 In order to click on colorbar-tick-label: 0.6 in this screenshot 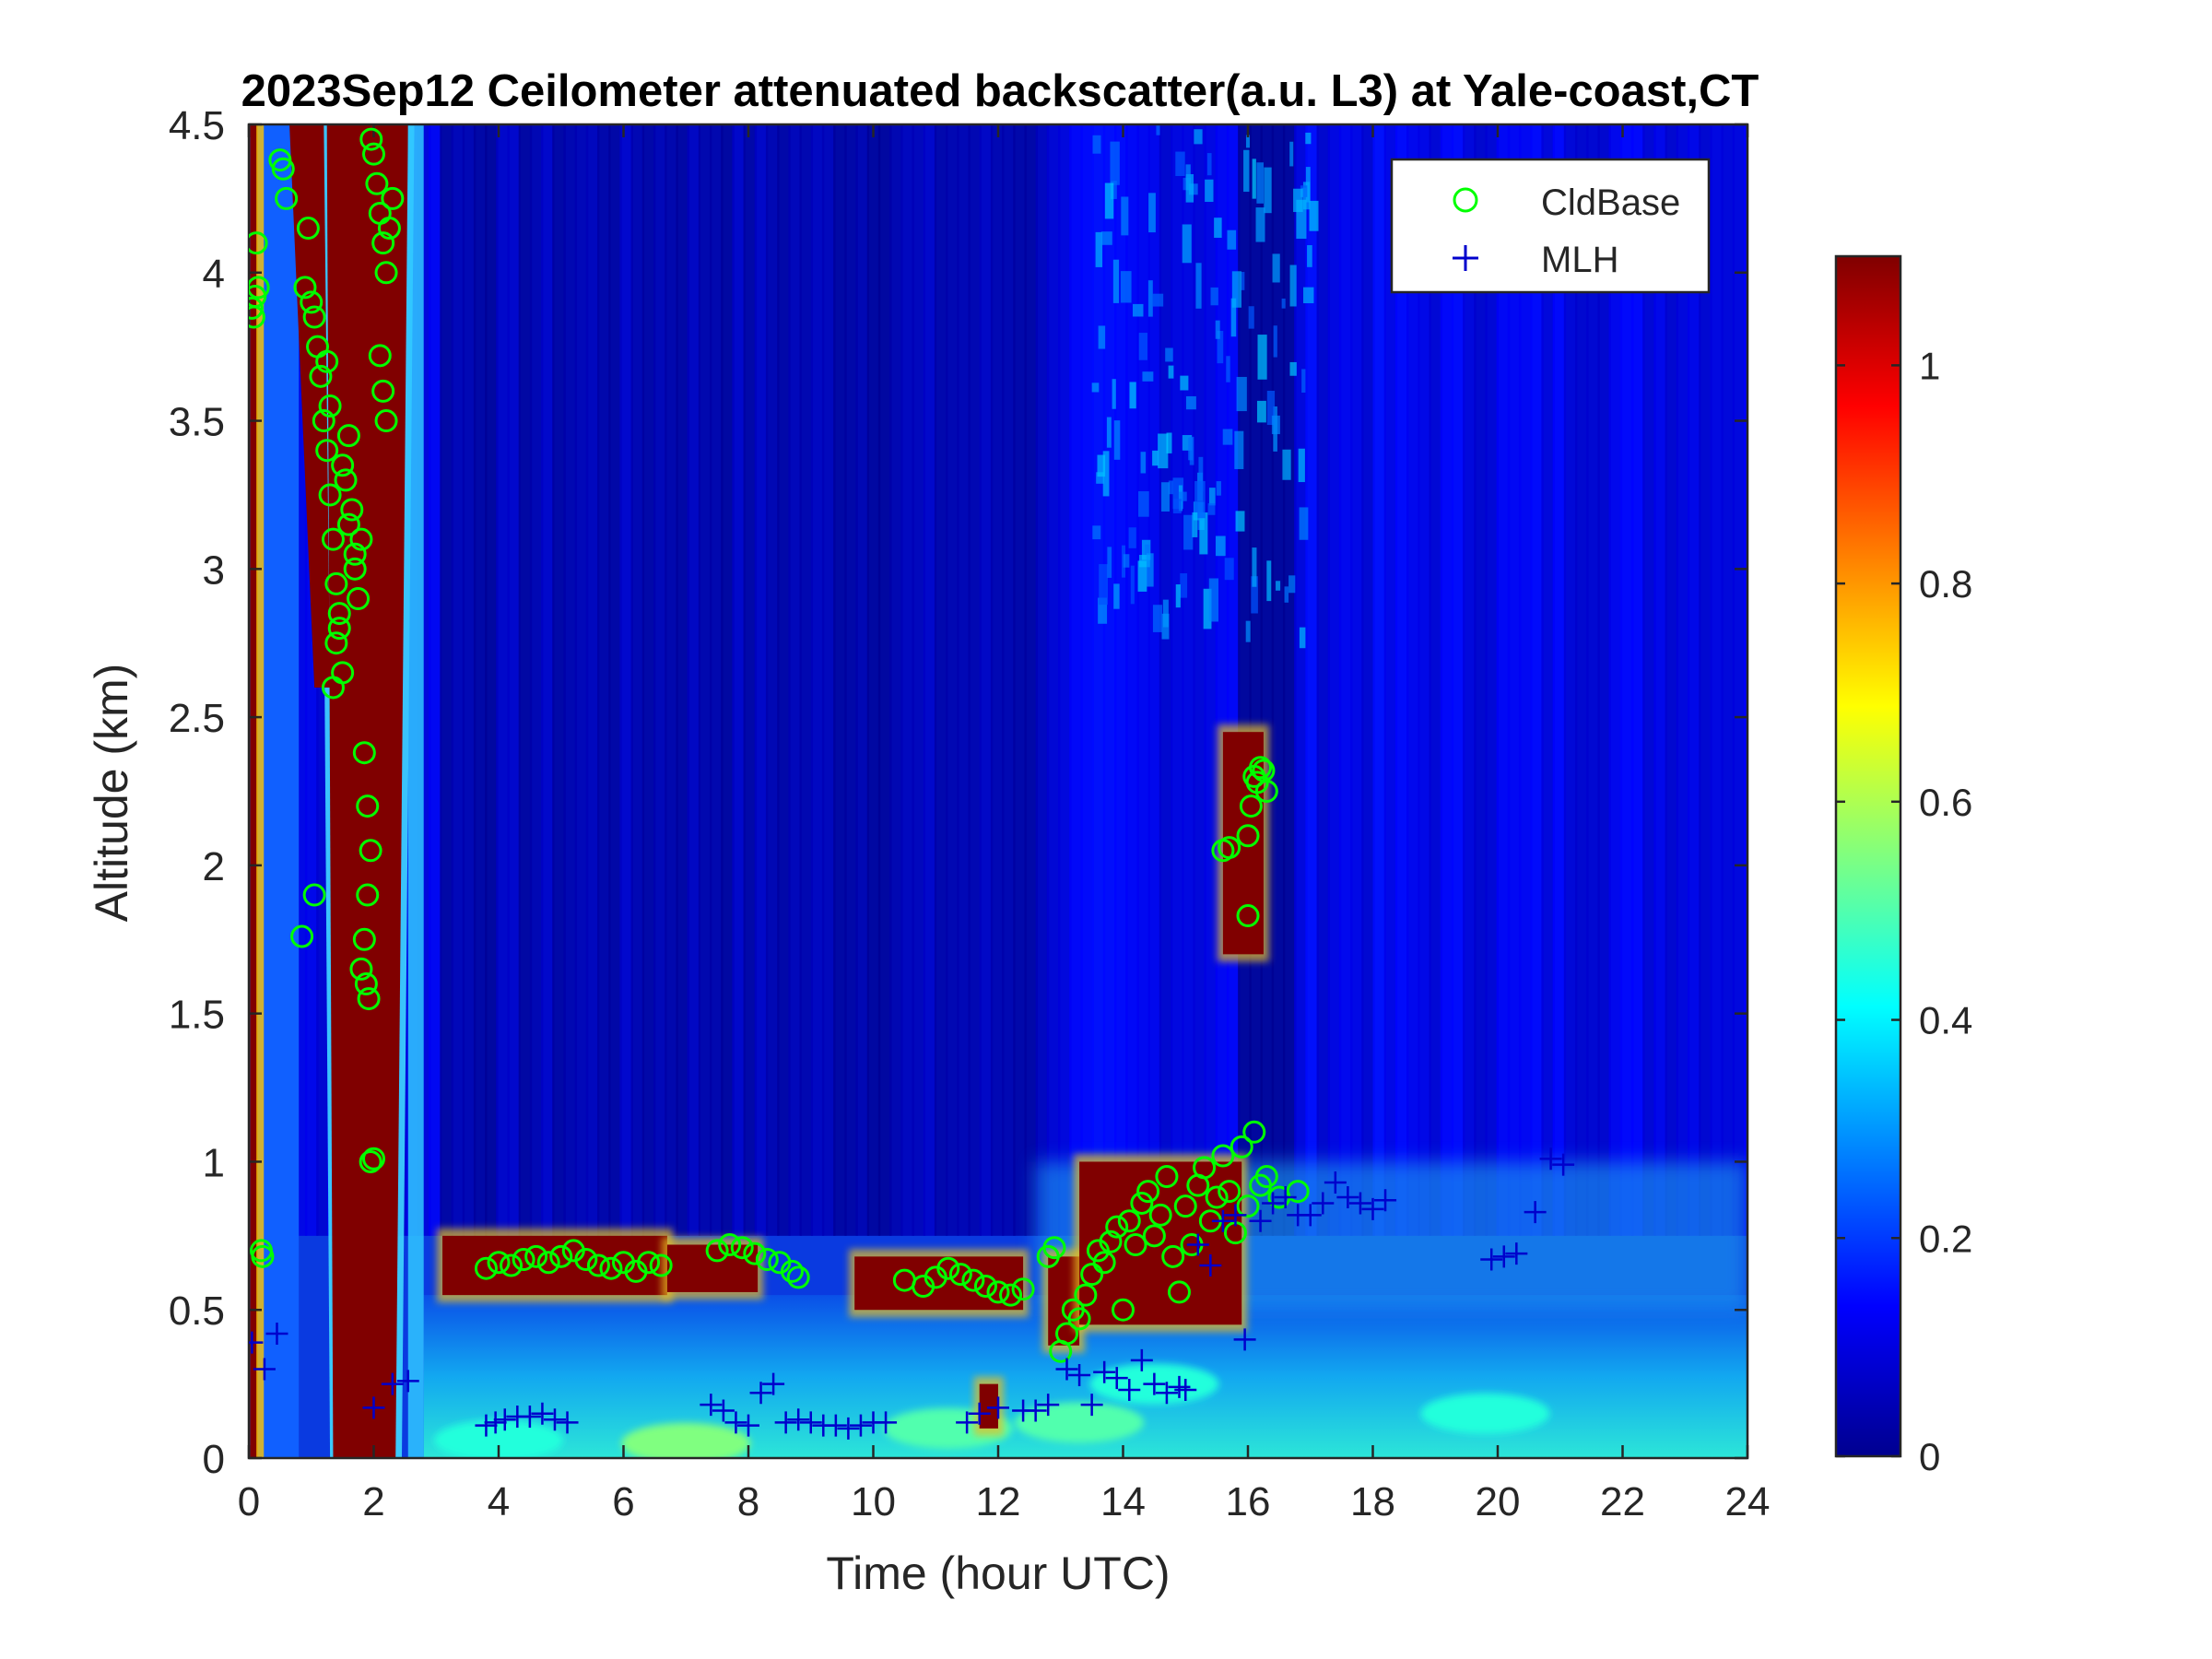, I will do `click(1945, 802)`.